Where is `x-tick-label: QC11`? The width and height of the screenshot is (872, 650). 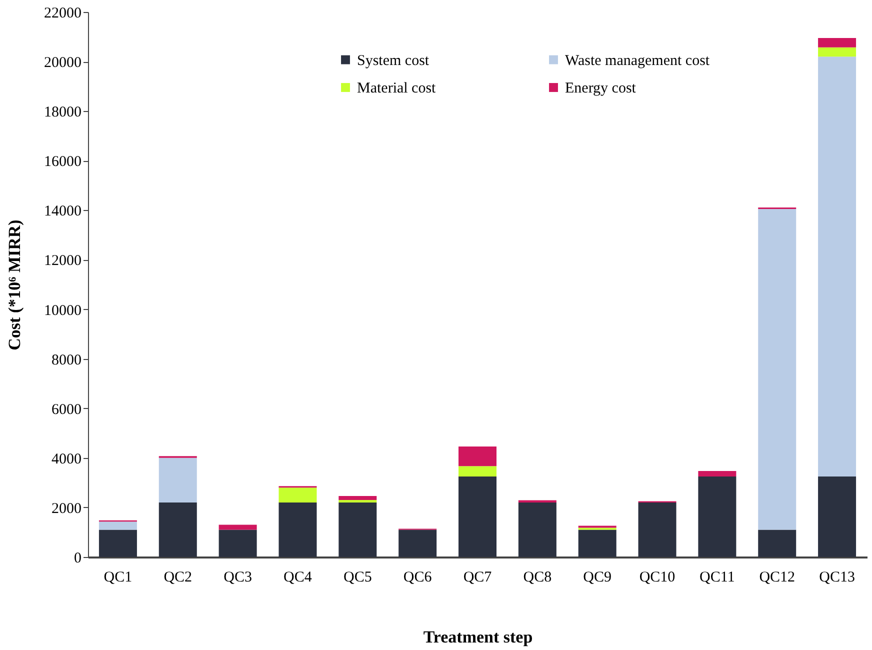
x-tick-label: QC11 is located at coordinates (717, 578).